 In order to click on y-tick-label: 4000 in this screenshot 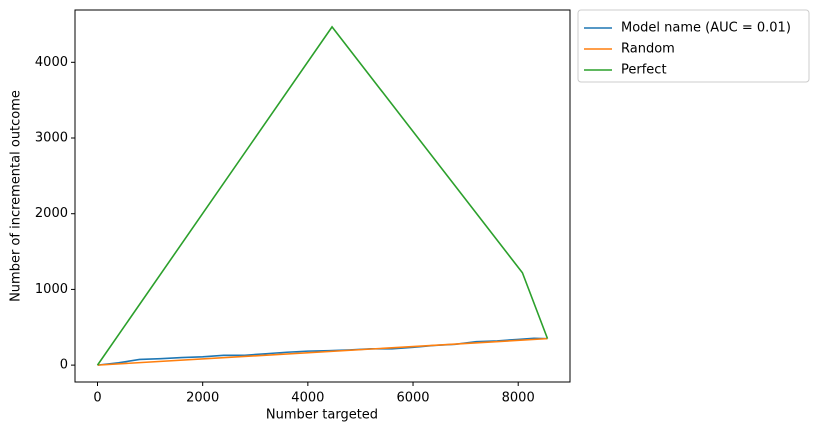, I will do `click(51, 62)`.